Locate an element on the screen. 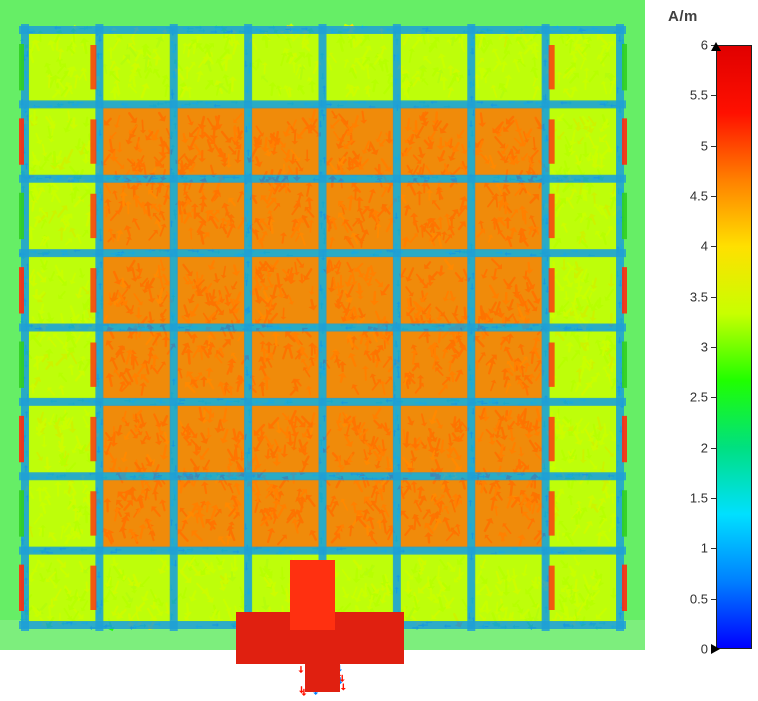  color-scale-bar is located at coordinates (734, 347).